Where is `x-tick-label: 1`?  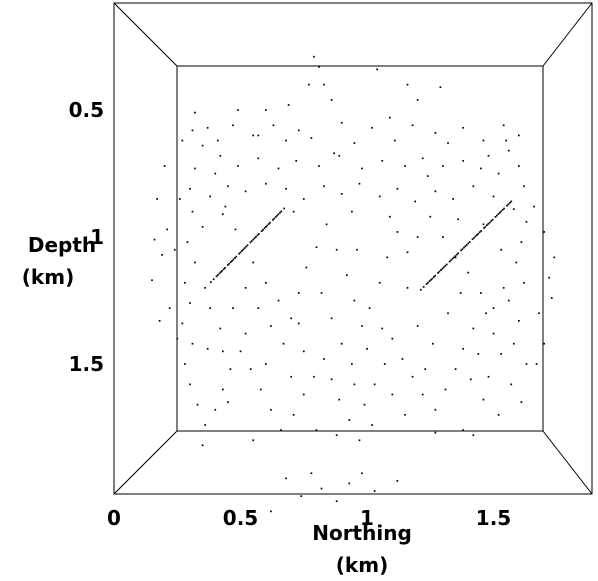
x-tick-label: 1 is located at coordinates (367, 518).